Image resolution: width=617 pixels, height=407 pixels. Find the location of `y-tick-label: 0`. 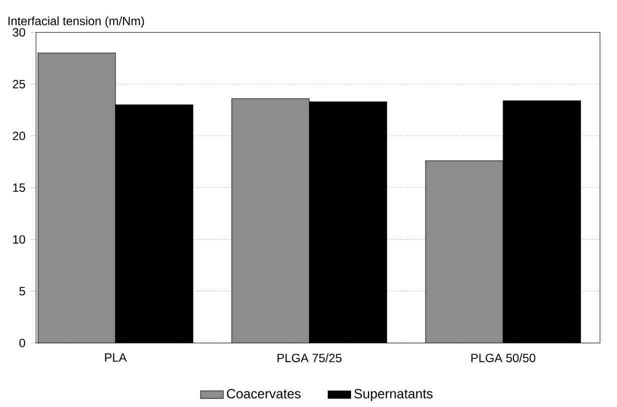

y-tick-label: 0 is located at coordinates (22, 343).